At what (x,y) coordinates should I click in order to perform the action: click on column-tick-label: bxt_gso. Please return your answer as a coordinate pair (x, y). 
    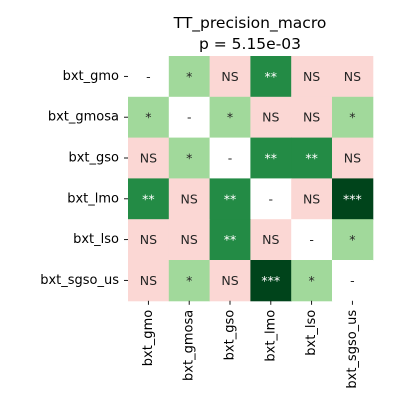
    Looking at the image, I should click on (230, 335).